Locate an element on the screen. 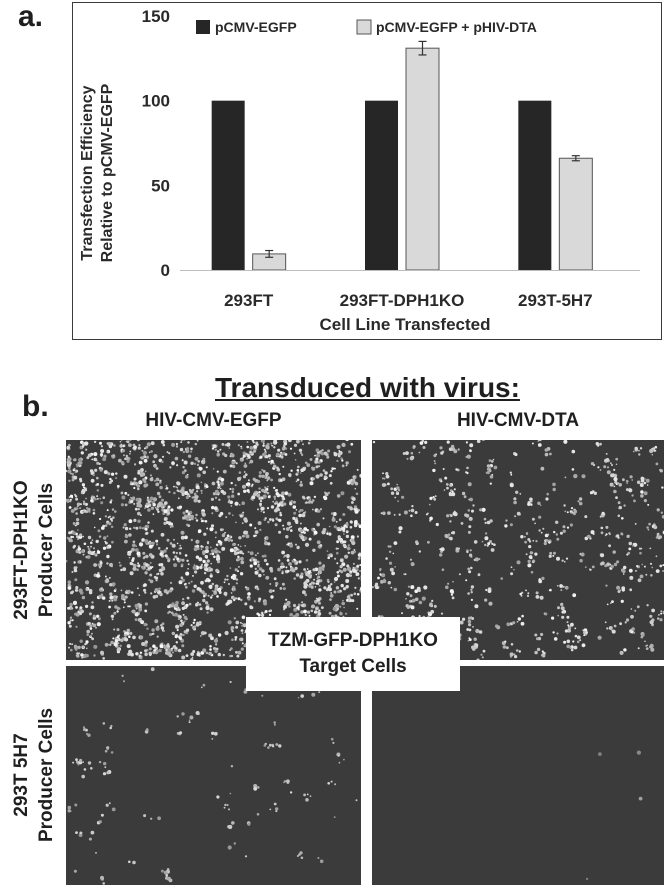  y-tick-label: 100 is located at coordinates (156, 101).